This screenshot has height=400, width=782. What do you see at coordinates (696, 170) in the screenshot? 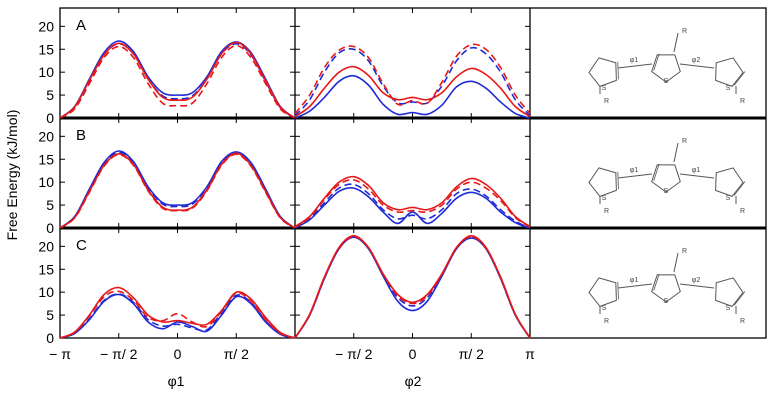
I see `torsion-label-right: φ1` at bounding box center [696, 170].